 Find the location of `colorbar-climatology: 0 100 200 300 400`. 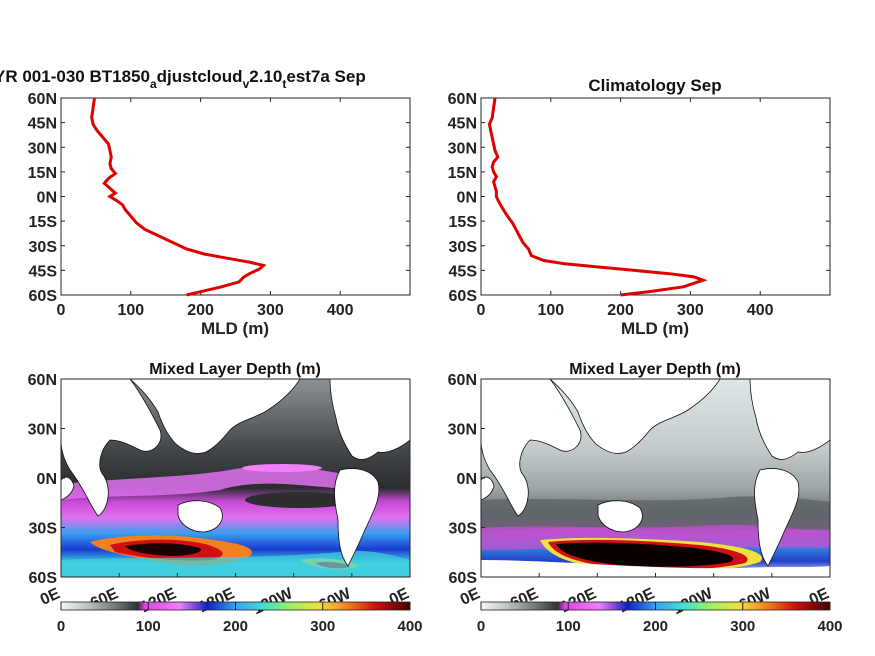

colorbar-climatology: 0 100 200 300 400 is located at coordinates (660, 618).